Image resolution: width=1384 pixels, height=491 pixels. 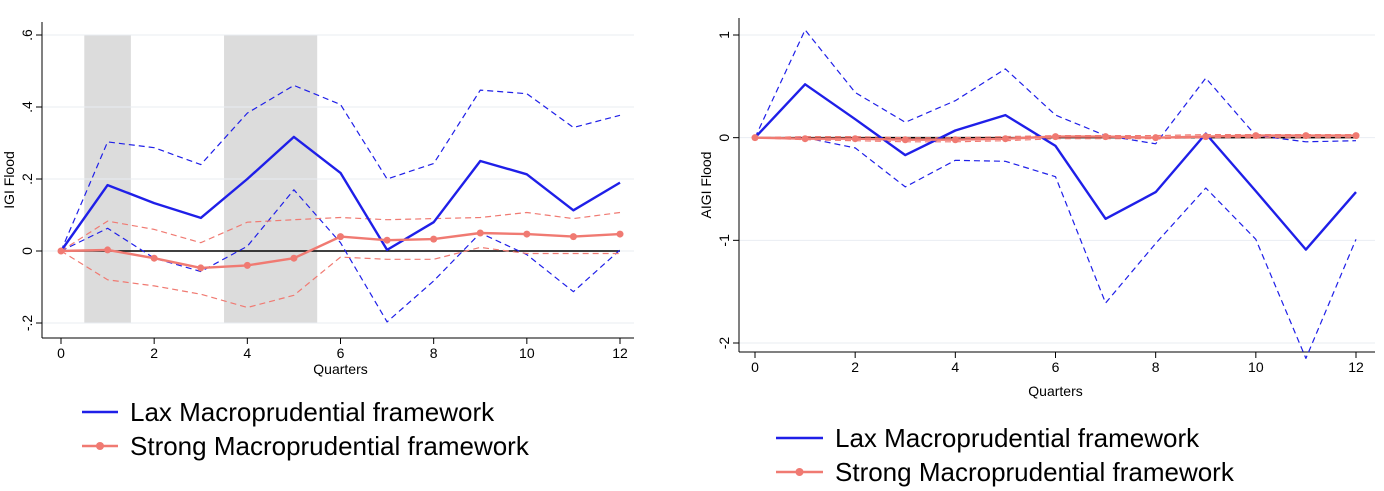 What do you see at coordinates (27, 179) in the screenshot?
I see `y-tick-label: .2` at bounding box center [27, 179].